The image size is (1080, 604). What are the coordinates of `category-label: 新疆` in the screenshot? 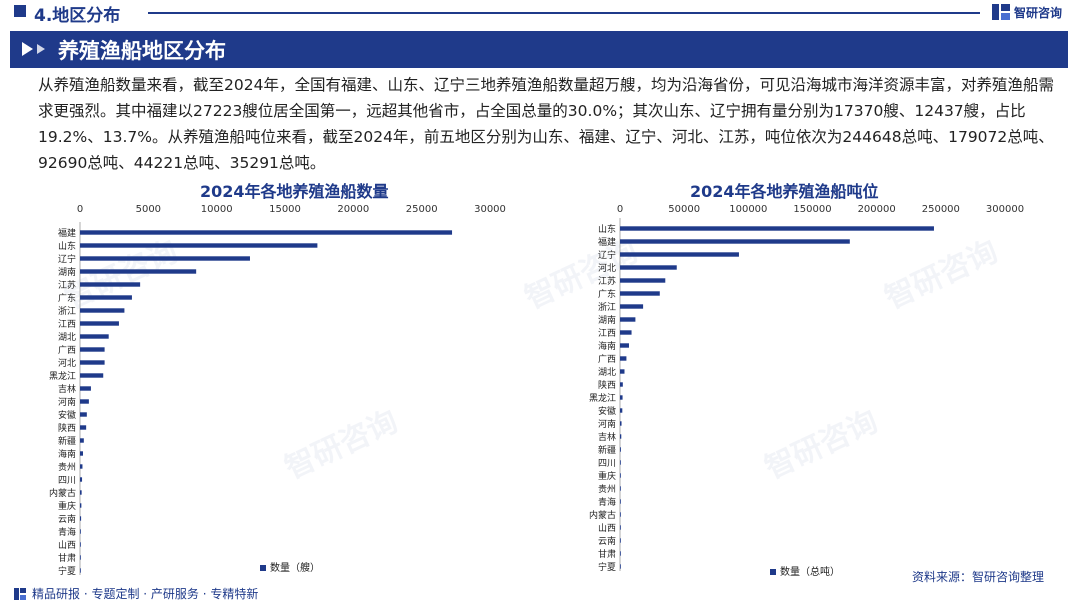 It's located at (67, 441).